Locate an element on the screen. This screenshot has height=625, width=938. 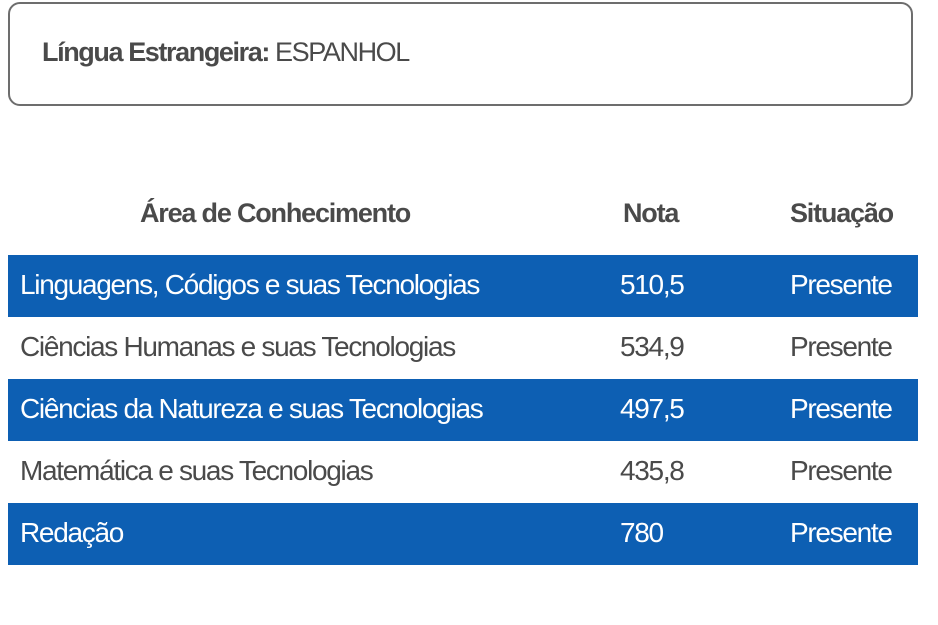
table-header: Área de Conhecimento Nota Situação is located at coordinates (463, 213).